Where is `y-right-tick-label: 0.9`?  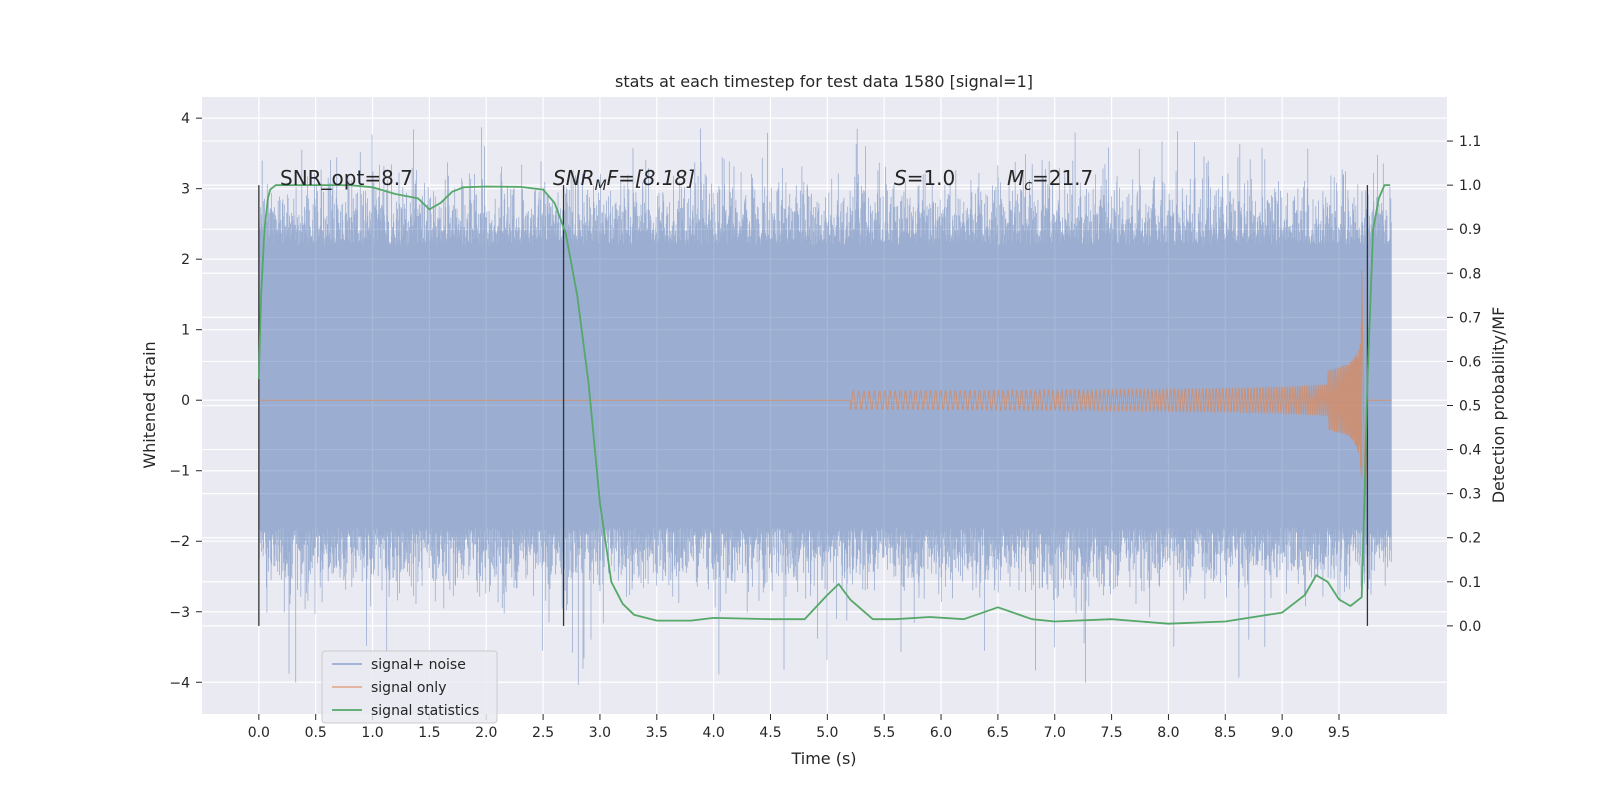 y-right-tick-label: 0.9 is located at coordinates (1470, 230).